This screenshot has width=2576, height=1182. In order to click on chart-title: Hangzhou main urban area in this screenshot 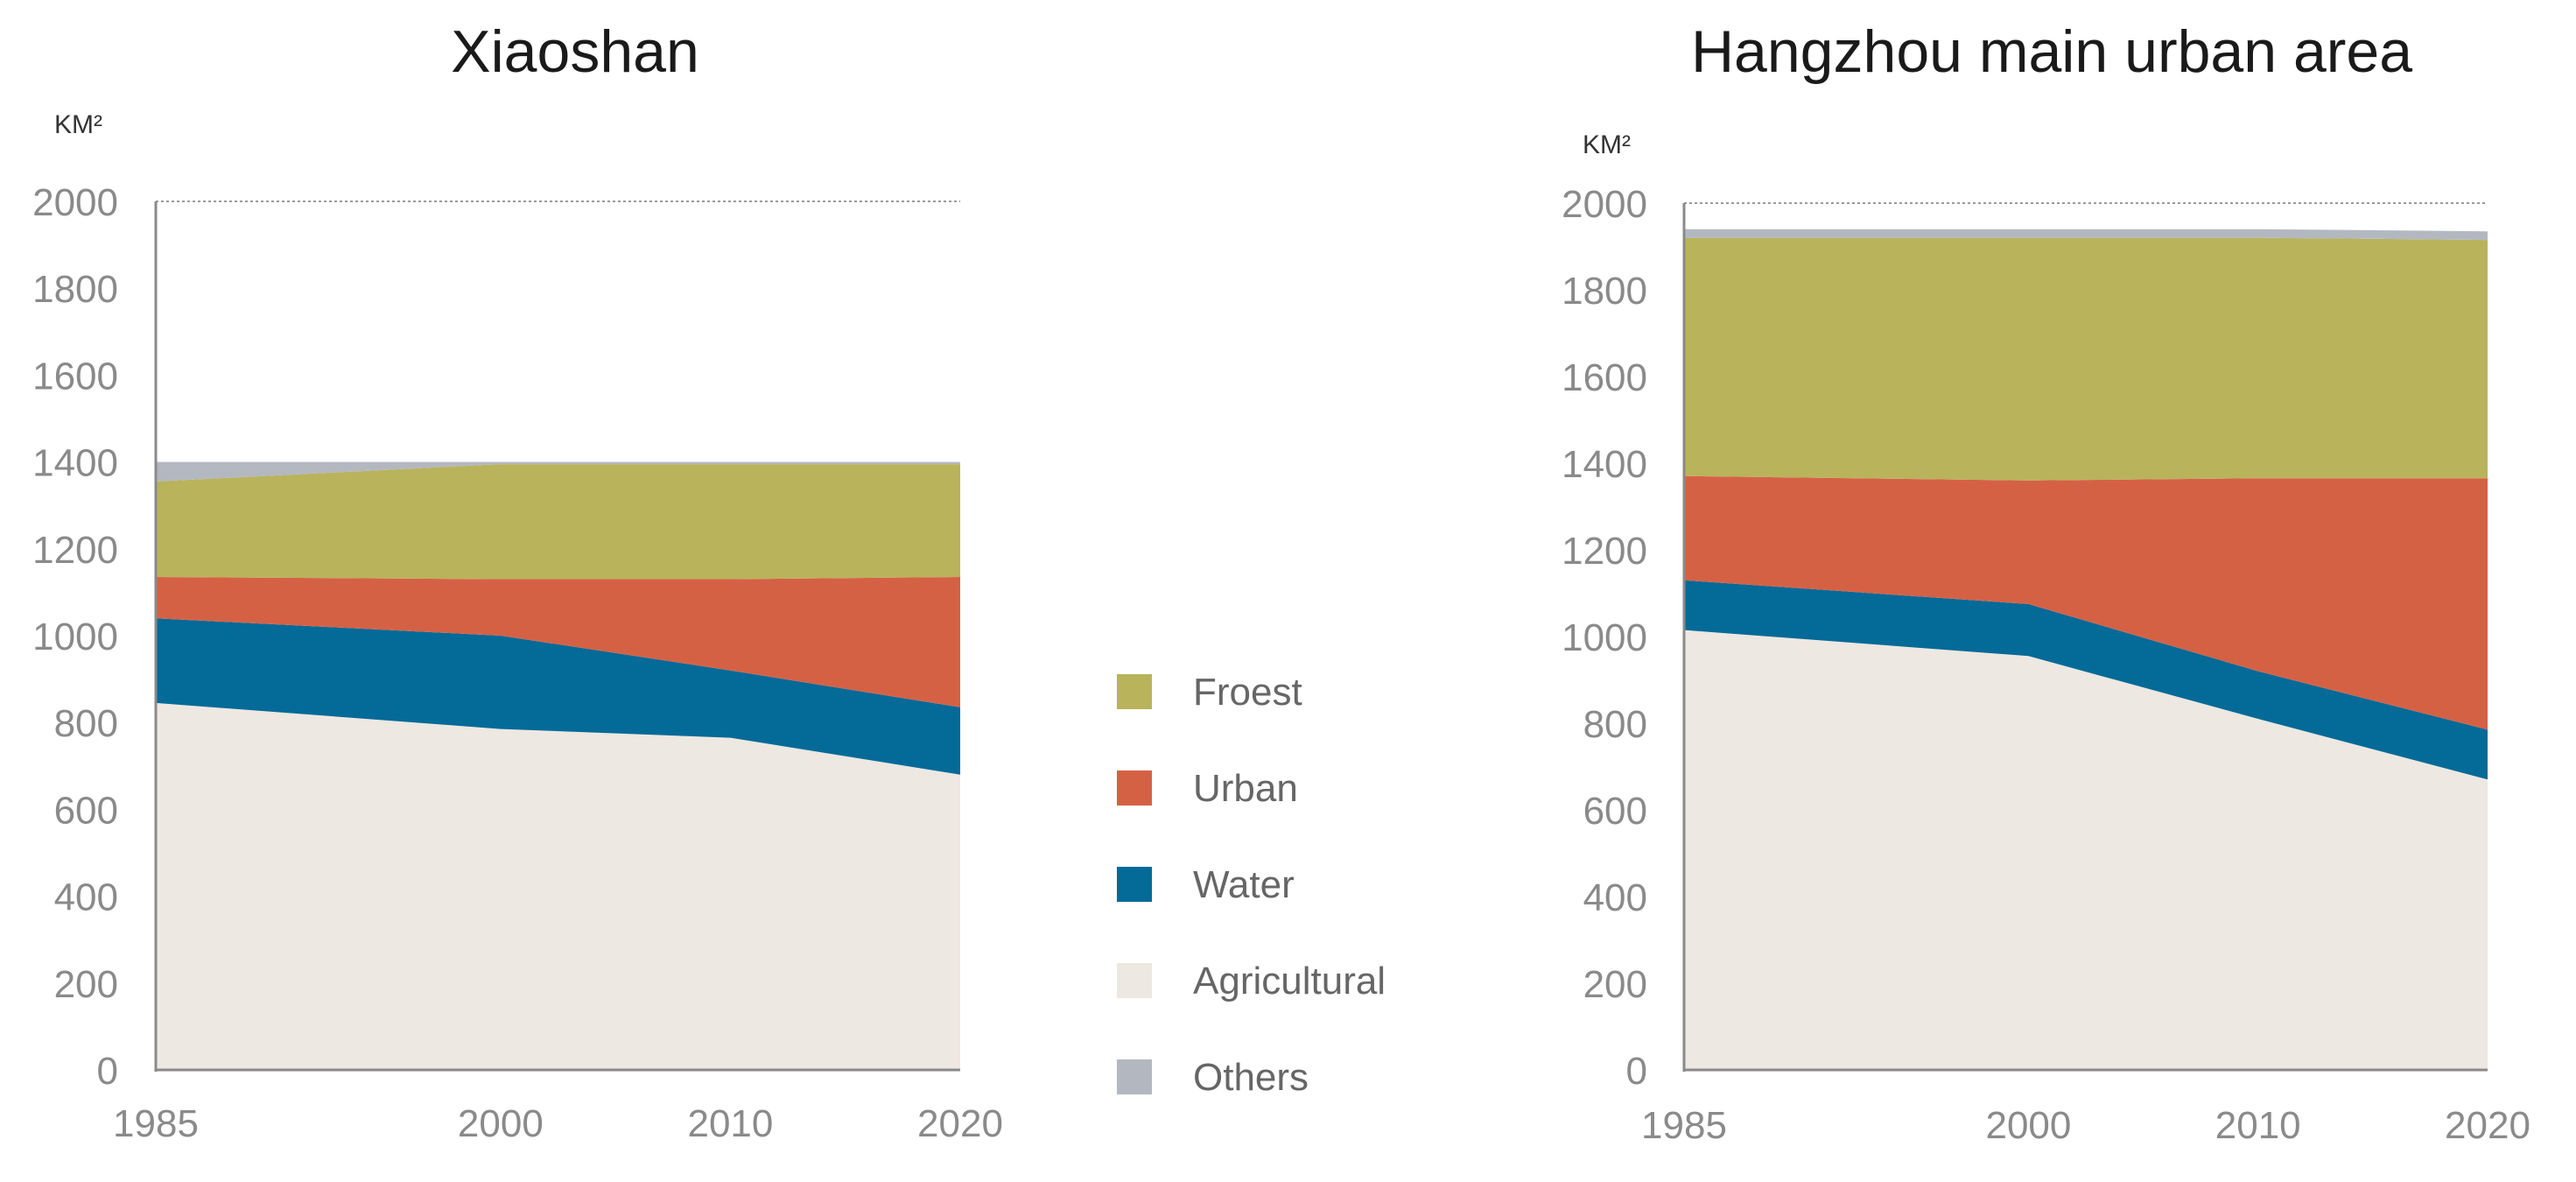, I will do `click(2052, 51)`.